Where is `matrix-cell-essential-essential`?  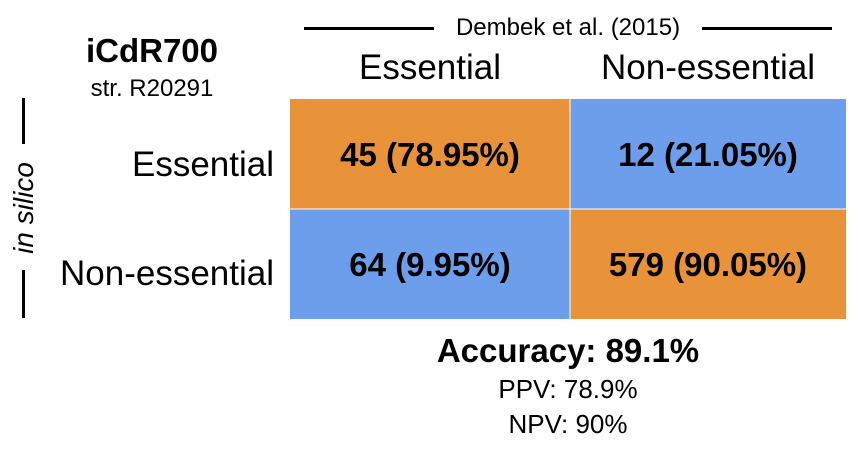
matrix-cell-essential-essential is located at coordinates (430, 154).